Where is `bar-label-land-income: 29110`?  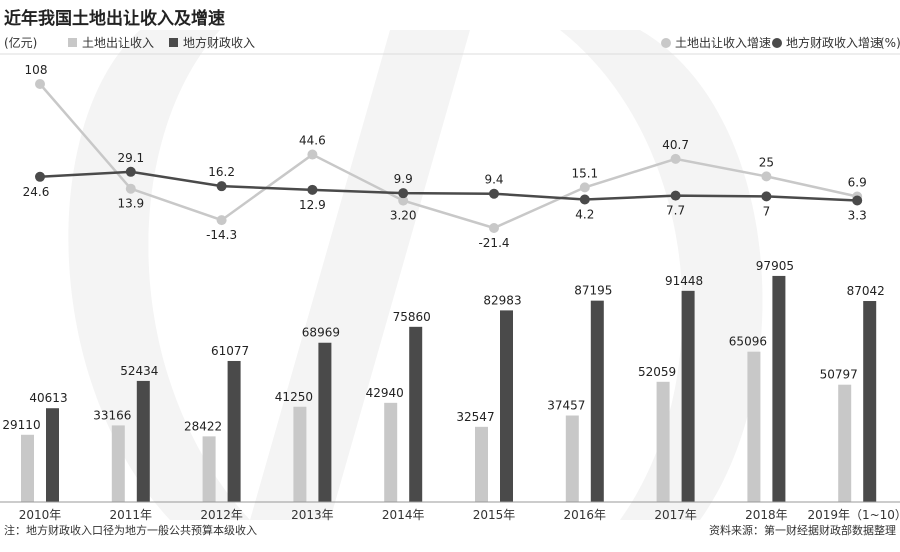 bar-label-land-income: 29110 is located at coordinates (21, 425).